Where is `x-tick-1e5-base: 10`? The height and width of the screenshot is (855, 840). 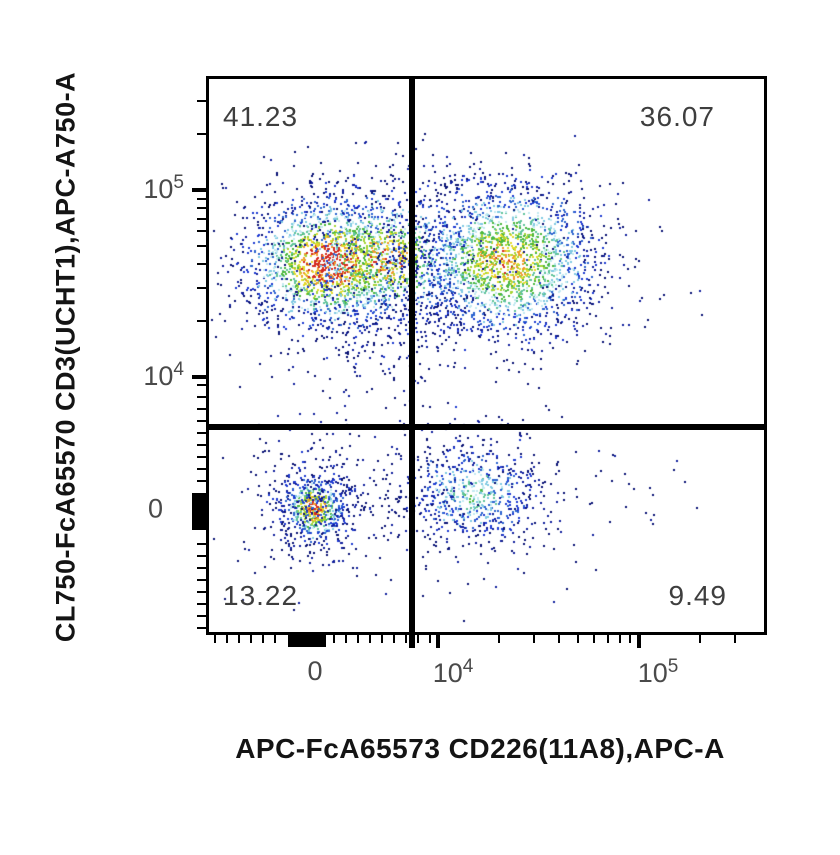 x-tick-1e5-base: 10 is located at coordinates (652, 673).